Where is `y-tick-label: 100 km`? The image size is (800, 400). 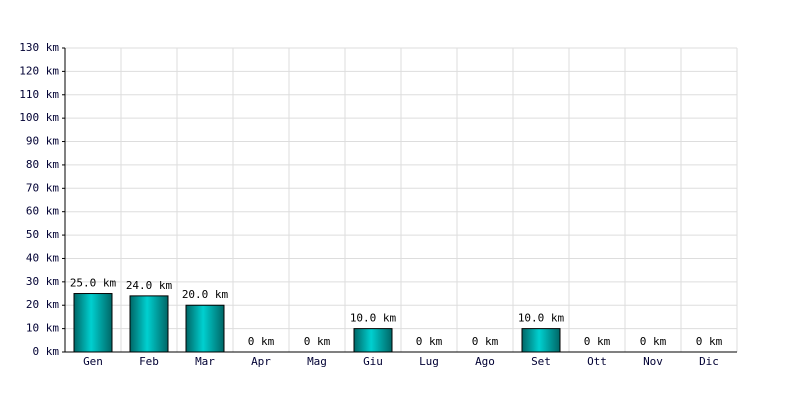
y-tick-label: 100 km is located at coordinates (39, 117).